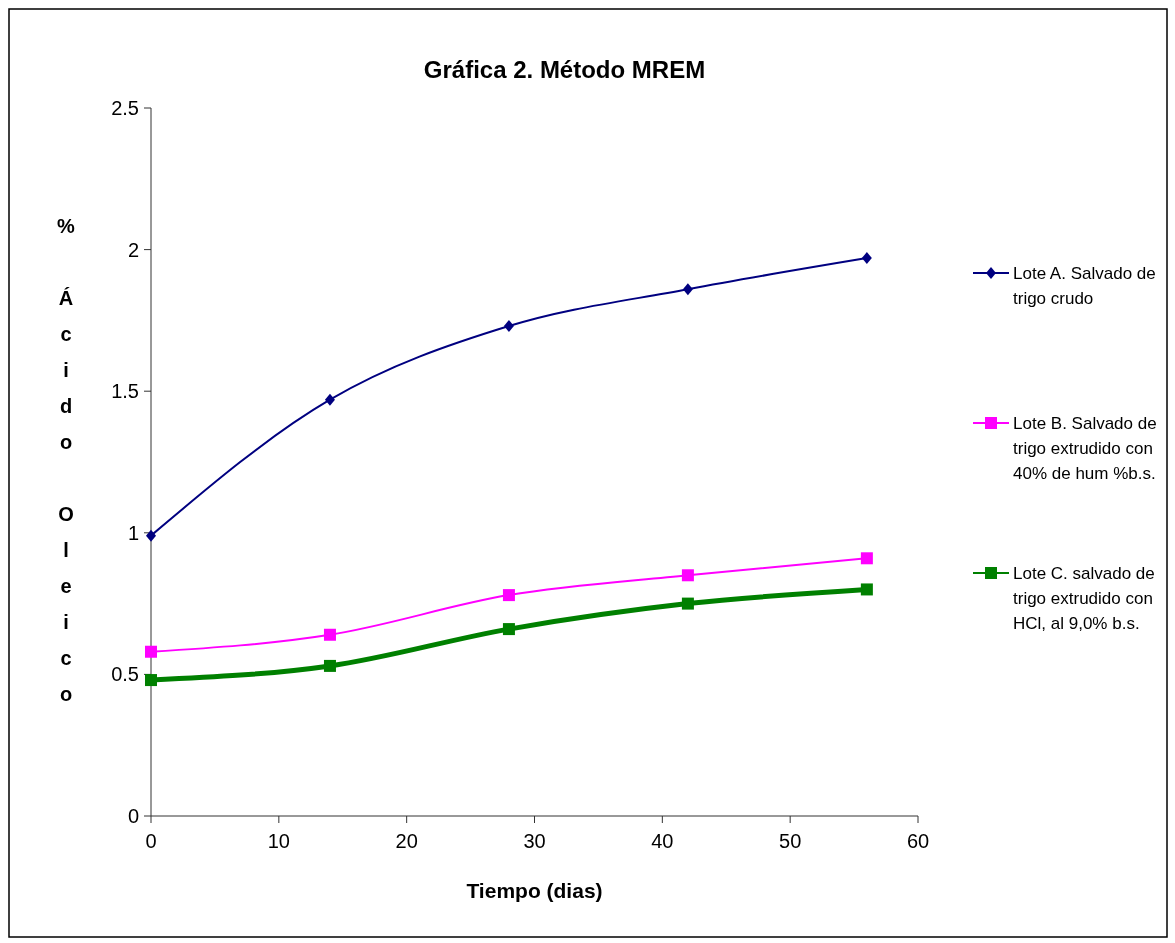 The width and height of the screenshot is (1175, 943). Describe the element at coordinates (125, 391) in the screenshot. I see `y-tick-label: 1.5` at that location.